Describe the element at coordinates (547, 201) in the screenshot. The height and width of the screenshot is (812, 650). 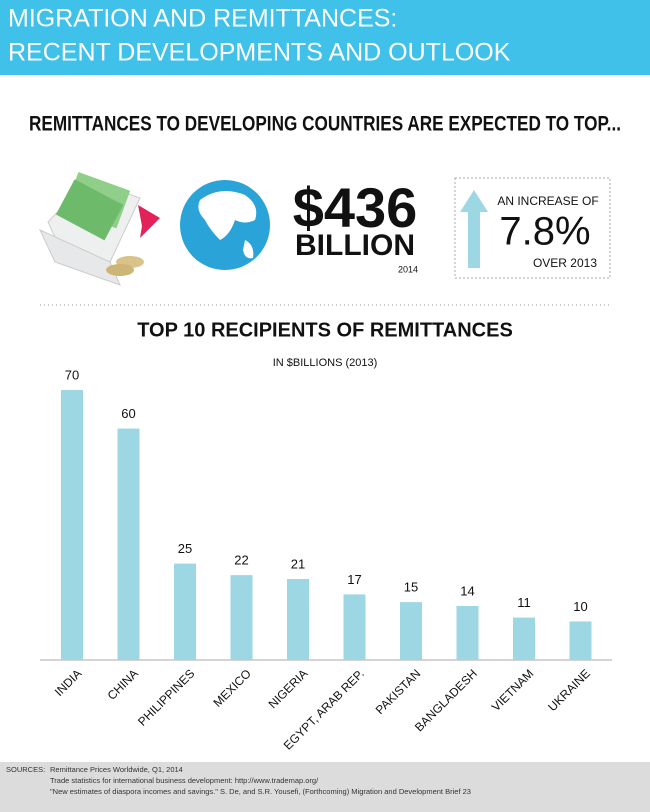
I see `increase-label: AN INCREASE OF` at that location.